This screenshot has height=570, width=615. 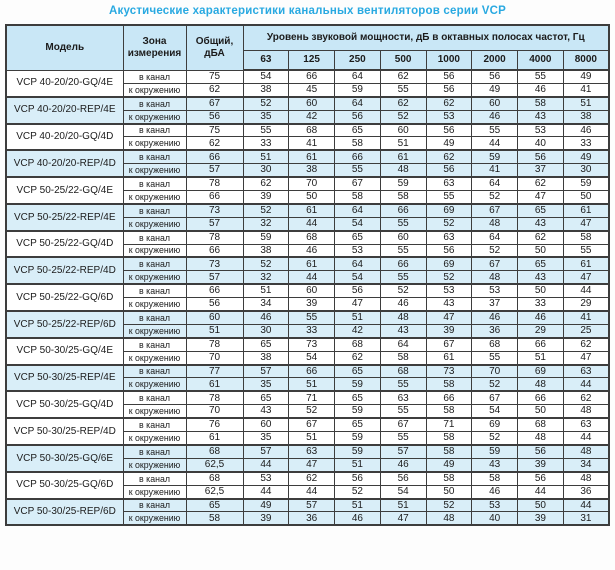 What do you see at coordinates (214, 398) in the screenshot?
I see `total-dba-value: 78` at bounding box center [214, 398].